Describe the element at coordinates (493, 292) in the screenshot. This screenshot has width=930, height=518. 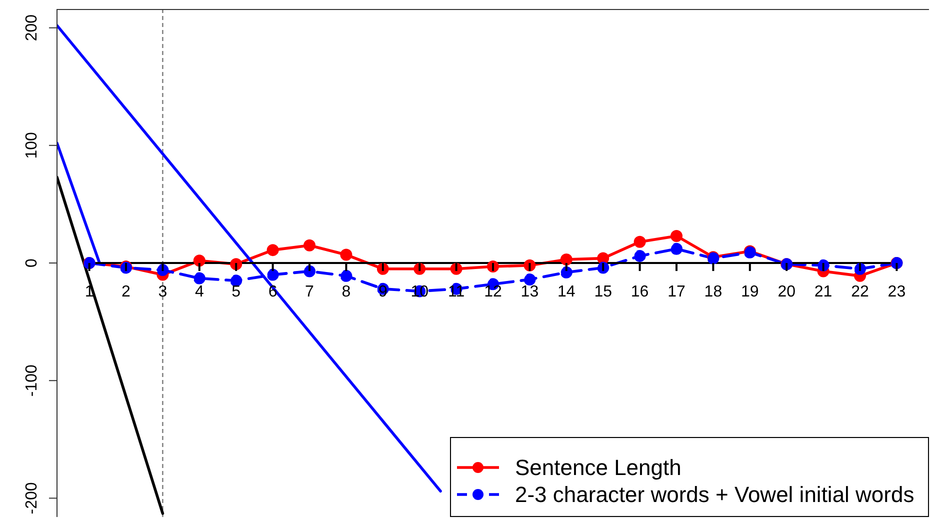
I see `x-tick-label: 12` at that location.